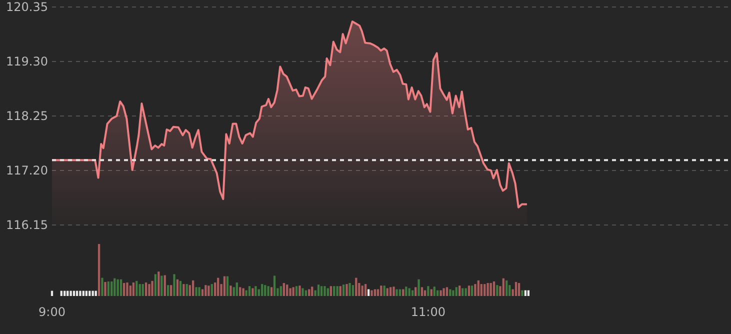  I want to click on x-tick-label: 9:00, so click(52, 312).